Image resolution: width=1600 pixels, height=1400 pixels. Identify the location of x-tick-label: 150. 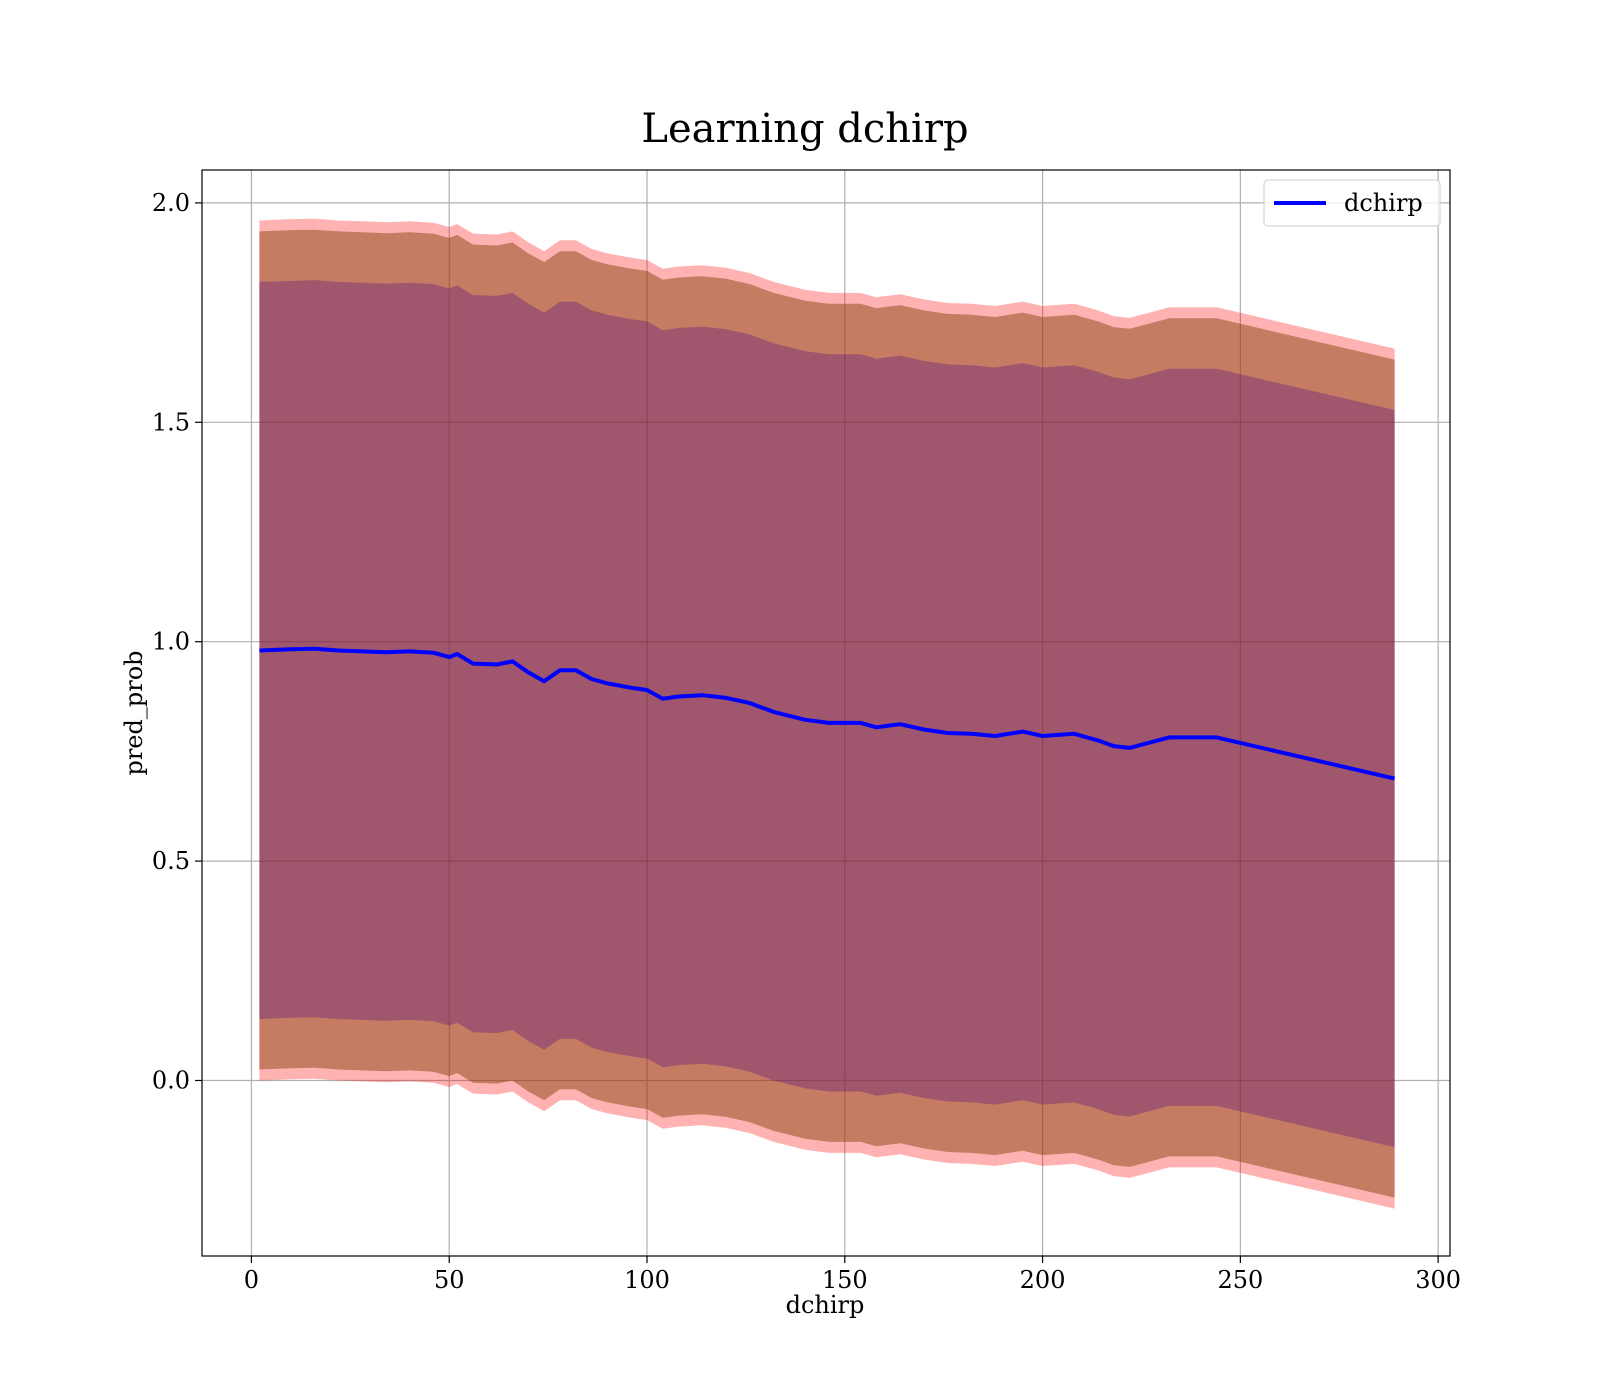
(845, 1280).